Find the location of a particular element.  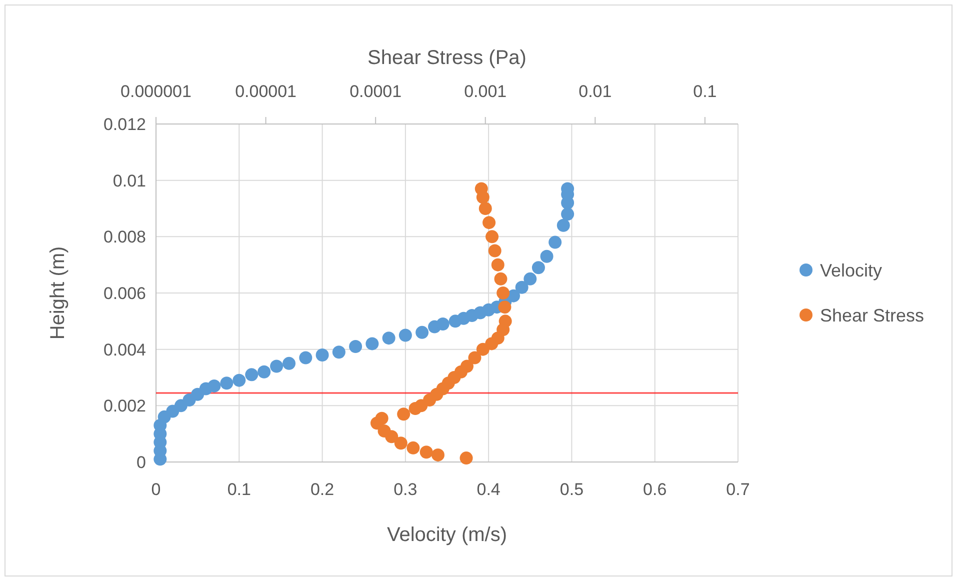

x-tick-label: 0.3 is located at coordinates (406, 489).